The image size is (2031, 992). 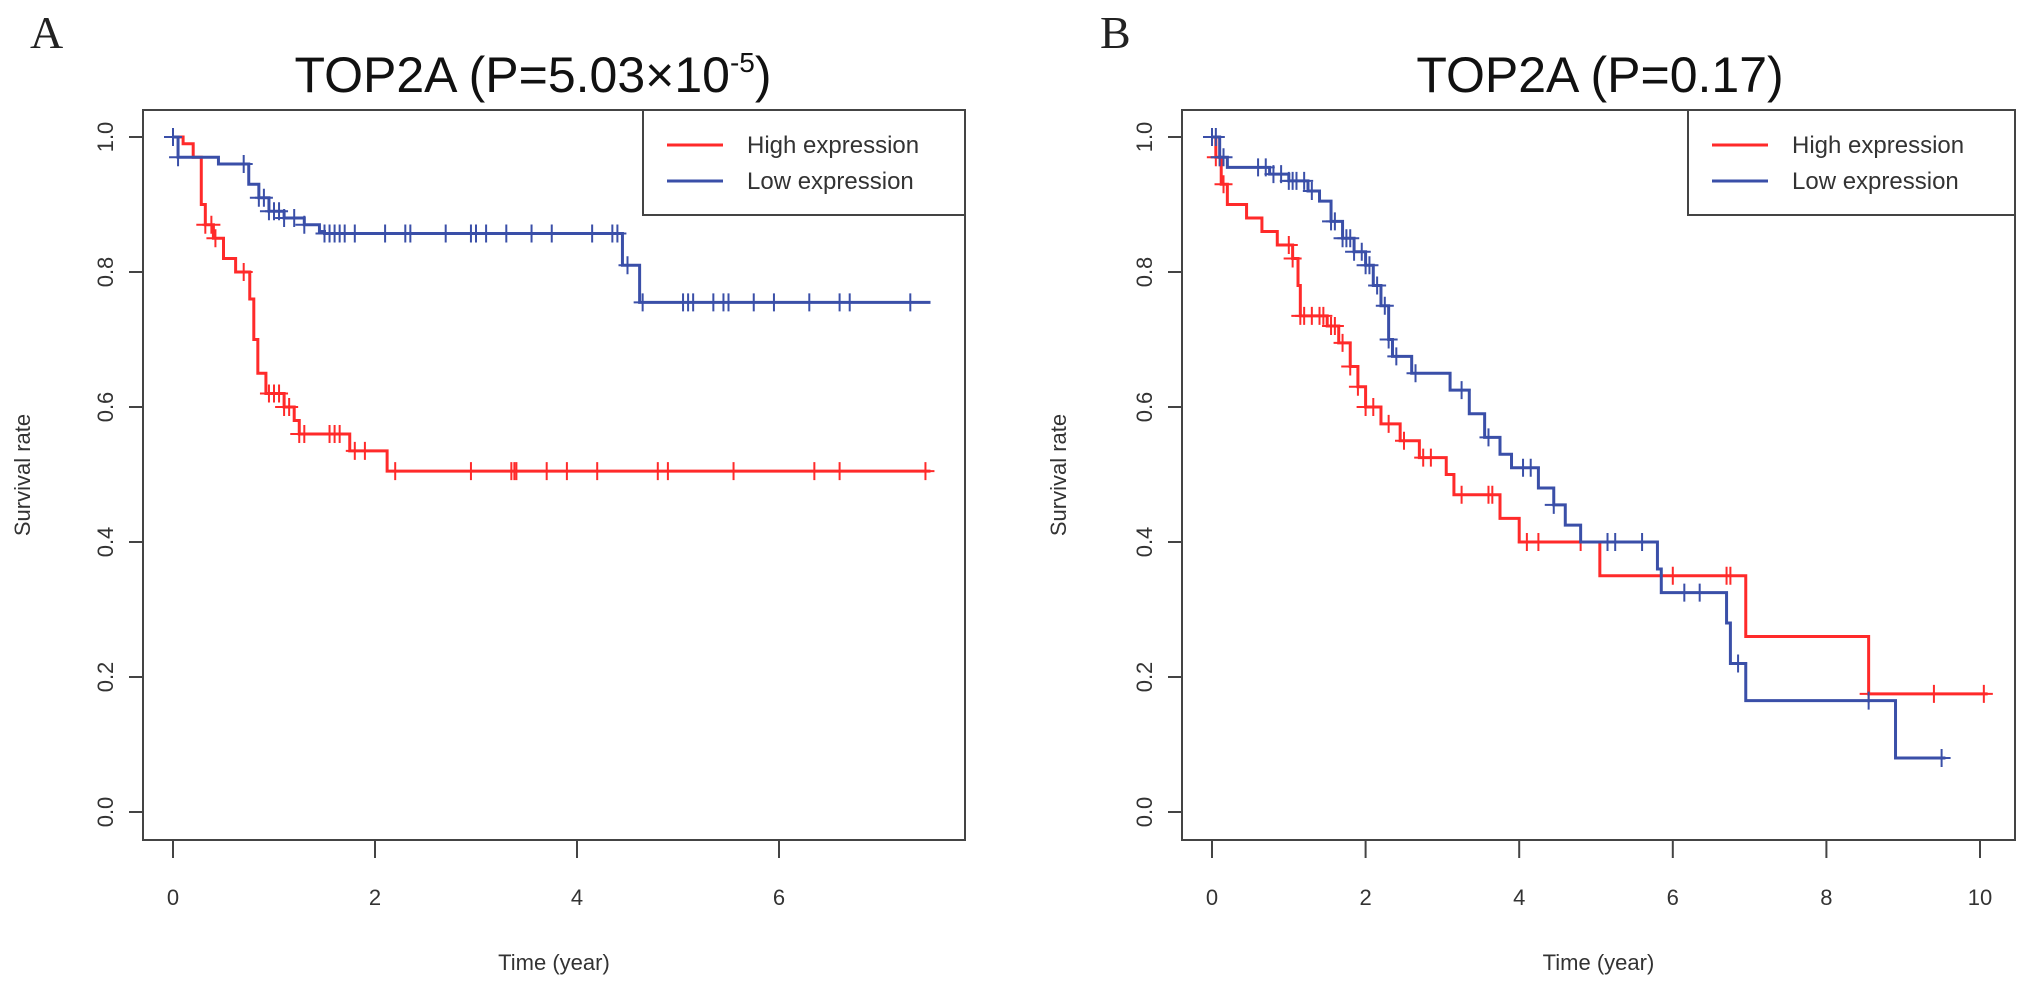 I want to click on y-tick-label: 0.8, so click(x=1144, y=272).